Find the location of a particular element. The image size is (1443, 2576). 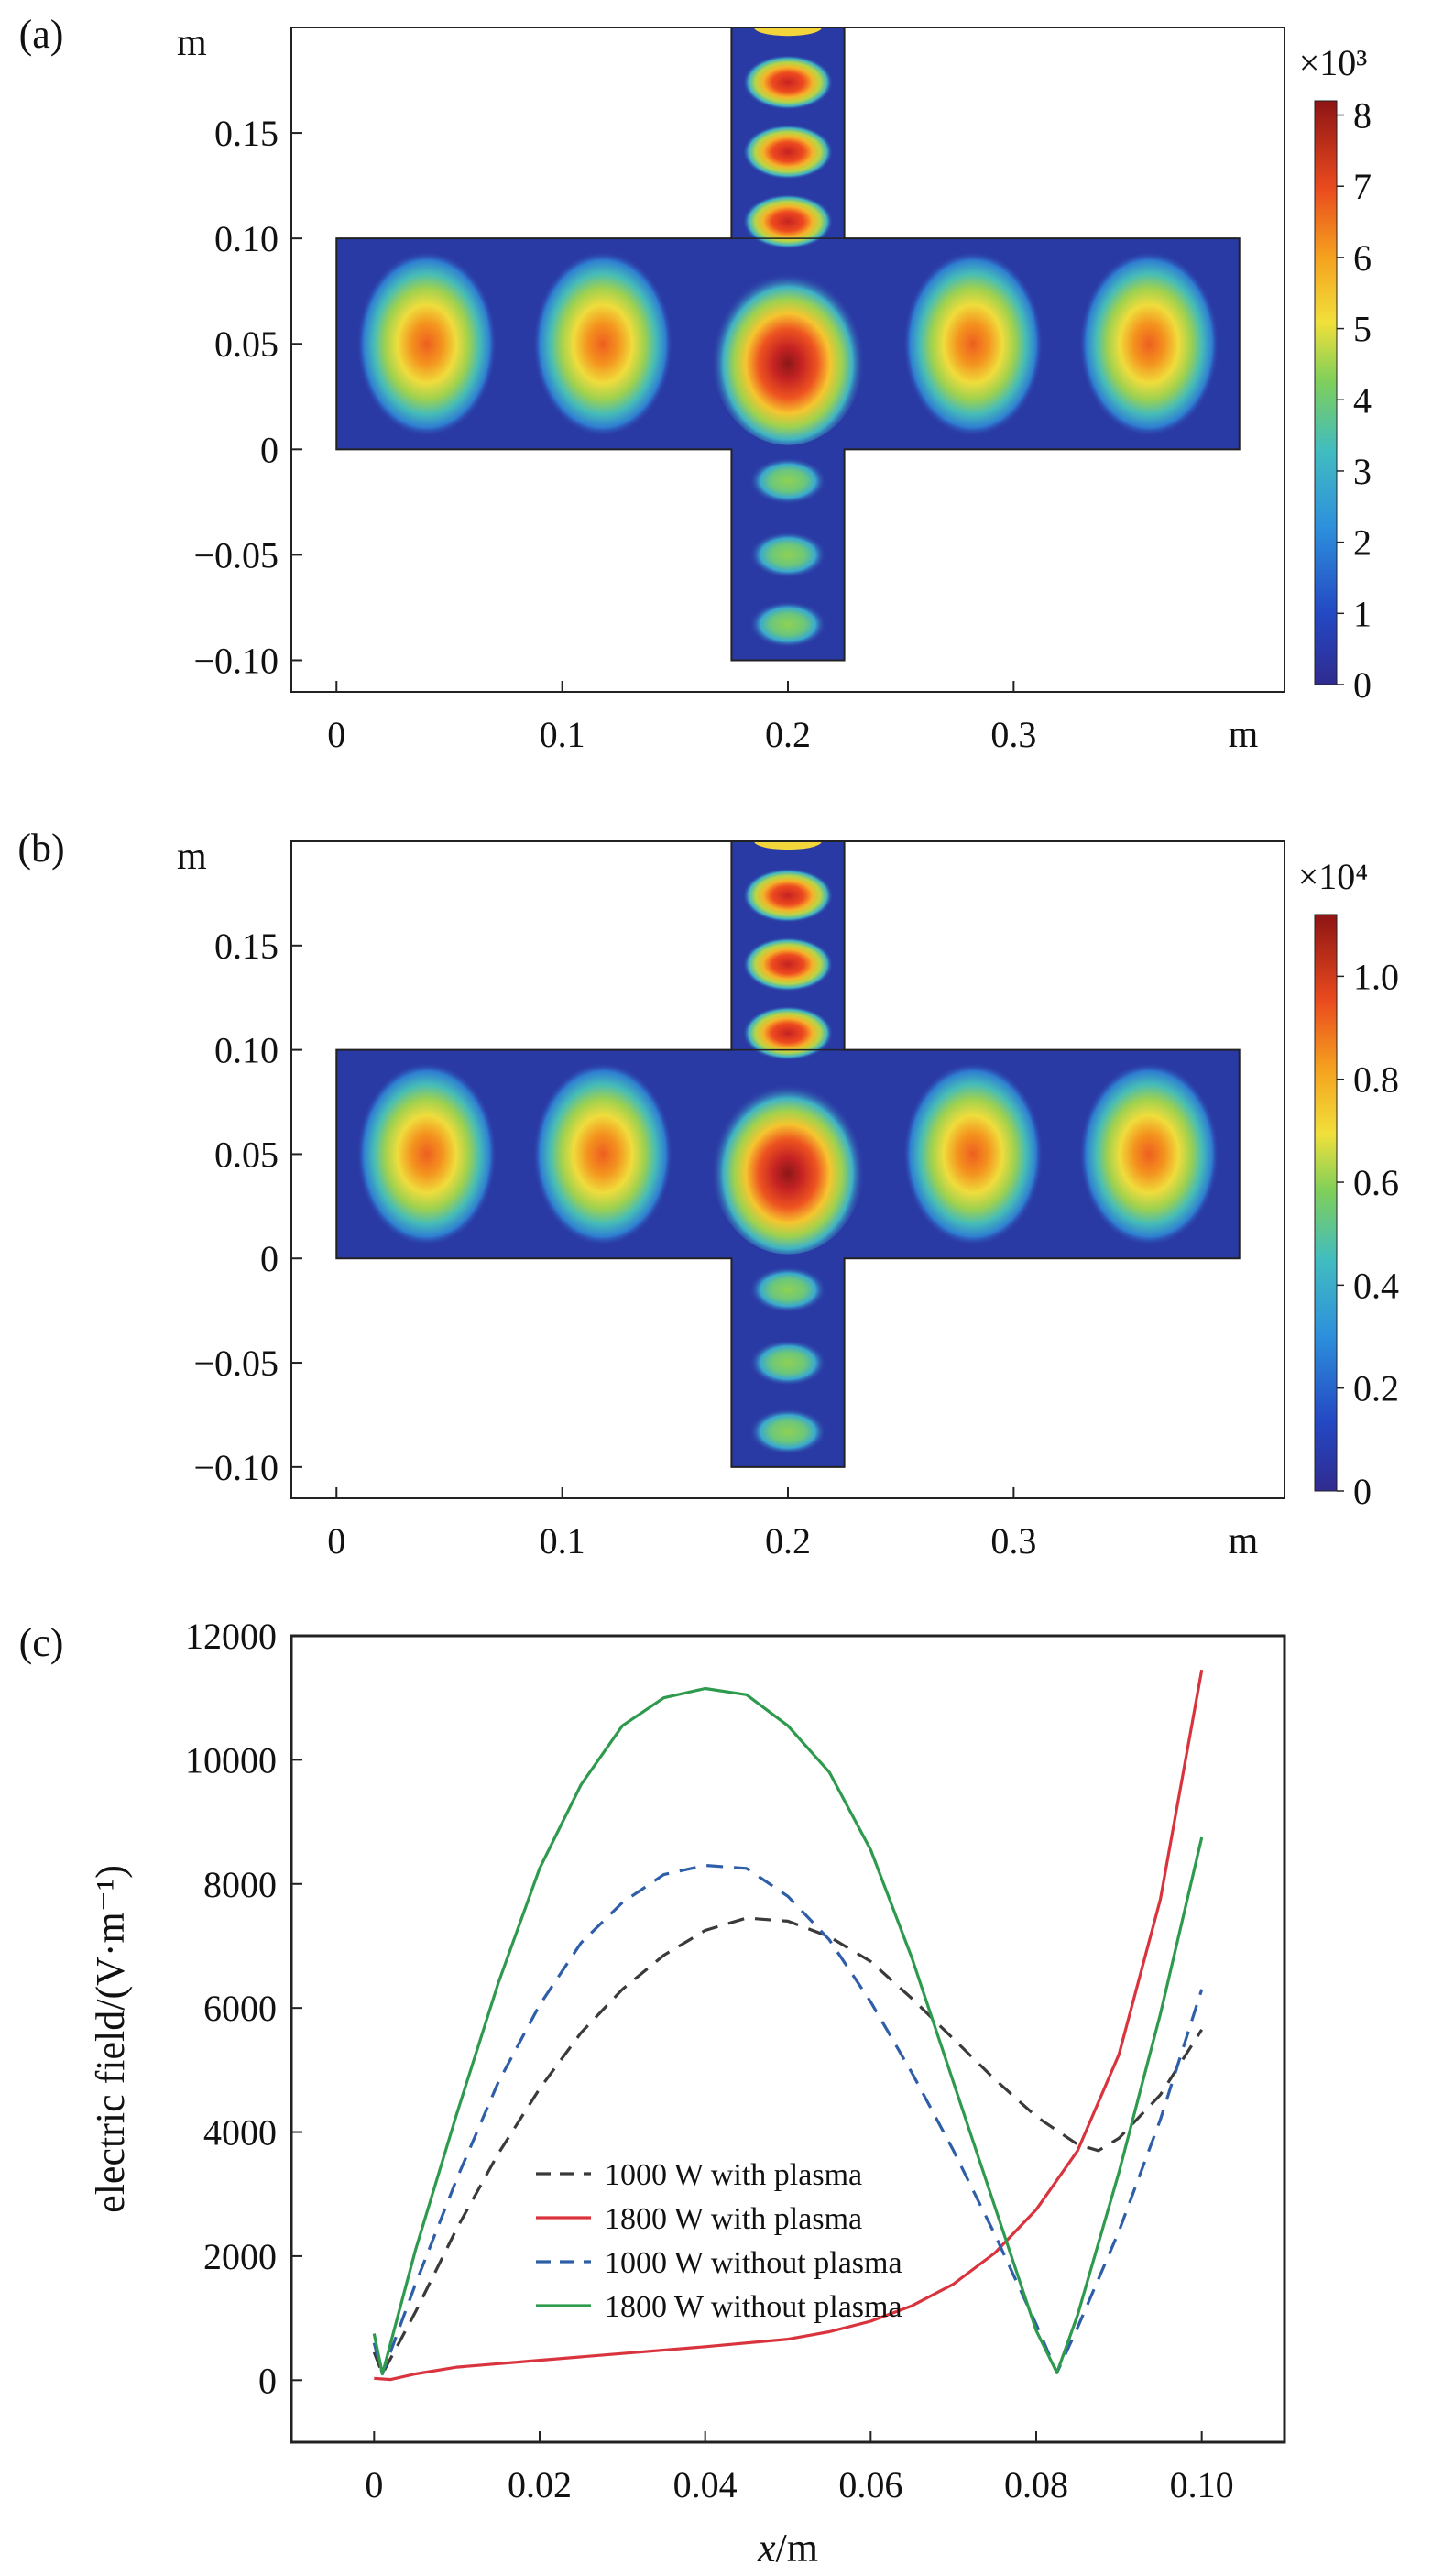

x-tick-label: 0.02 is located at coordinates (540, 2484).